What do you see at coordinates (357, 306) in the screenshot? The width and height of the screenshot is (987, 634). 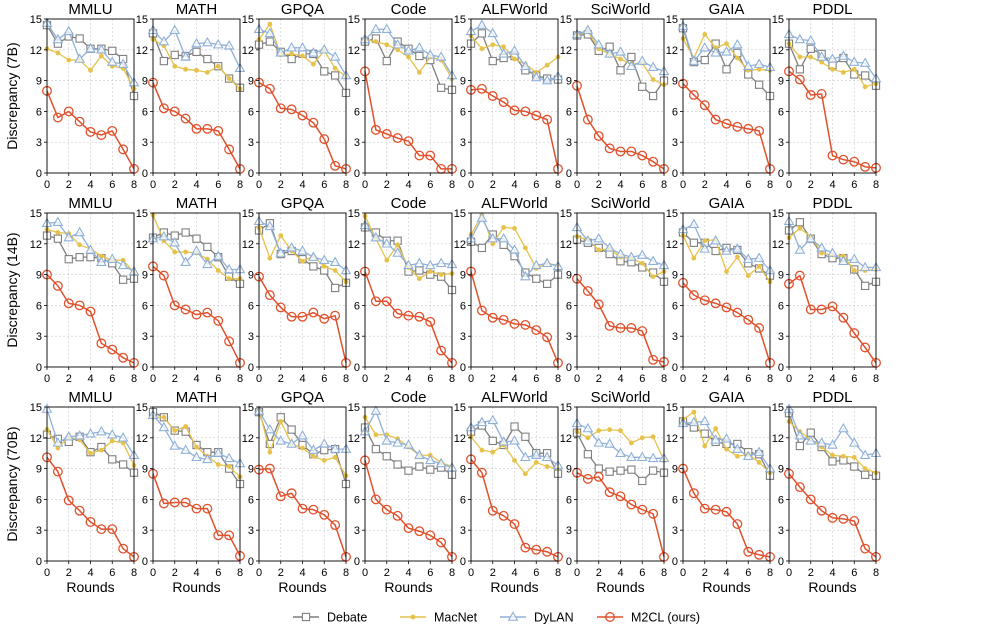 I see `y-tick-label: 6` at bounding box center [357, 306].